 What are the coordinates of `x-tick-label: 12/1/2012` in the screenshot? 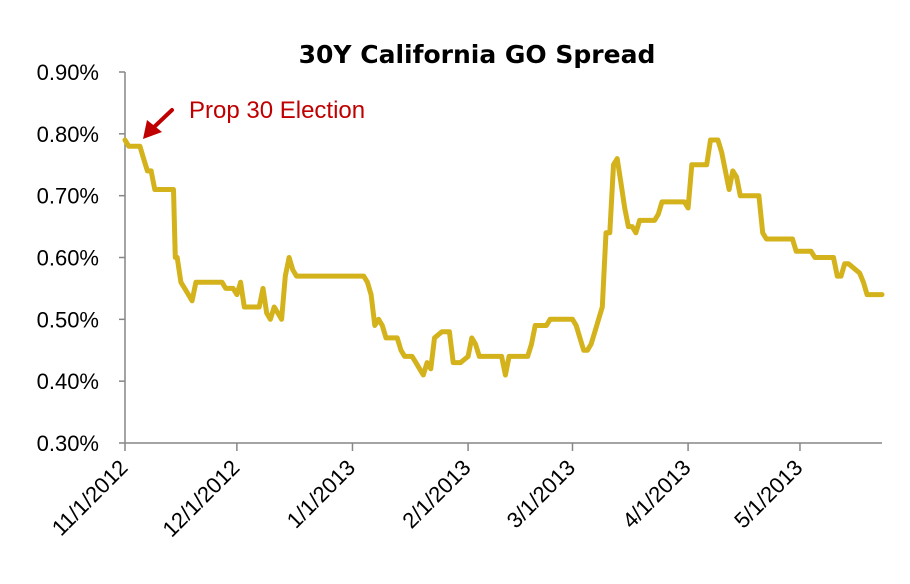 It's located at (201, 498).